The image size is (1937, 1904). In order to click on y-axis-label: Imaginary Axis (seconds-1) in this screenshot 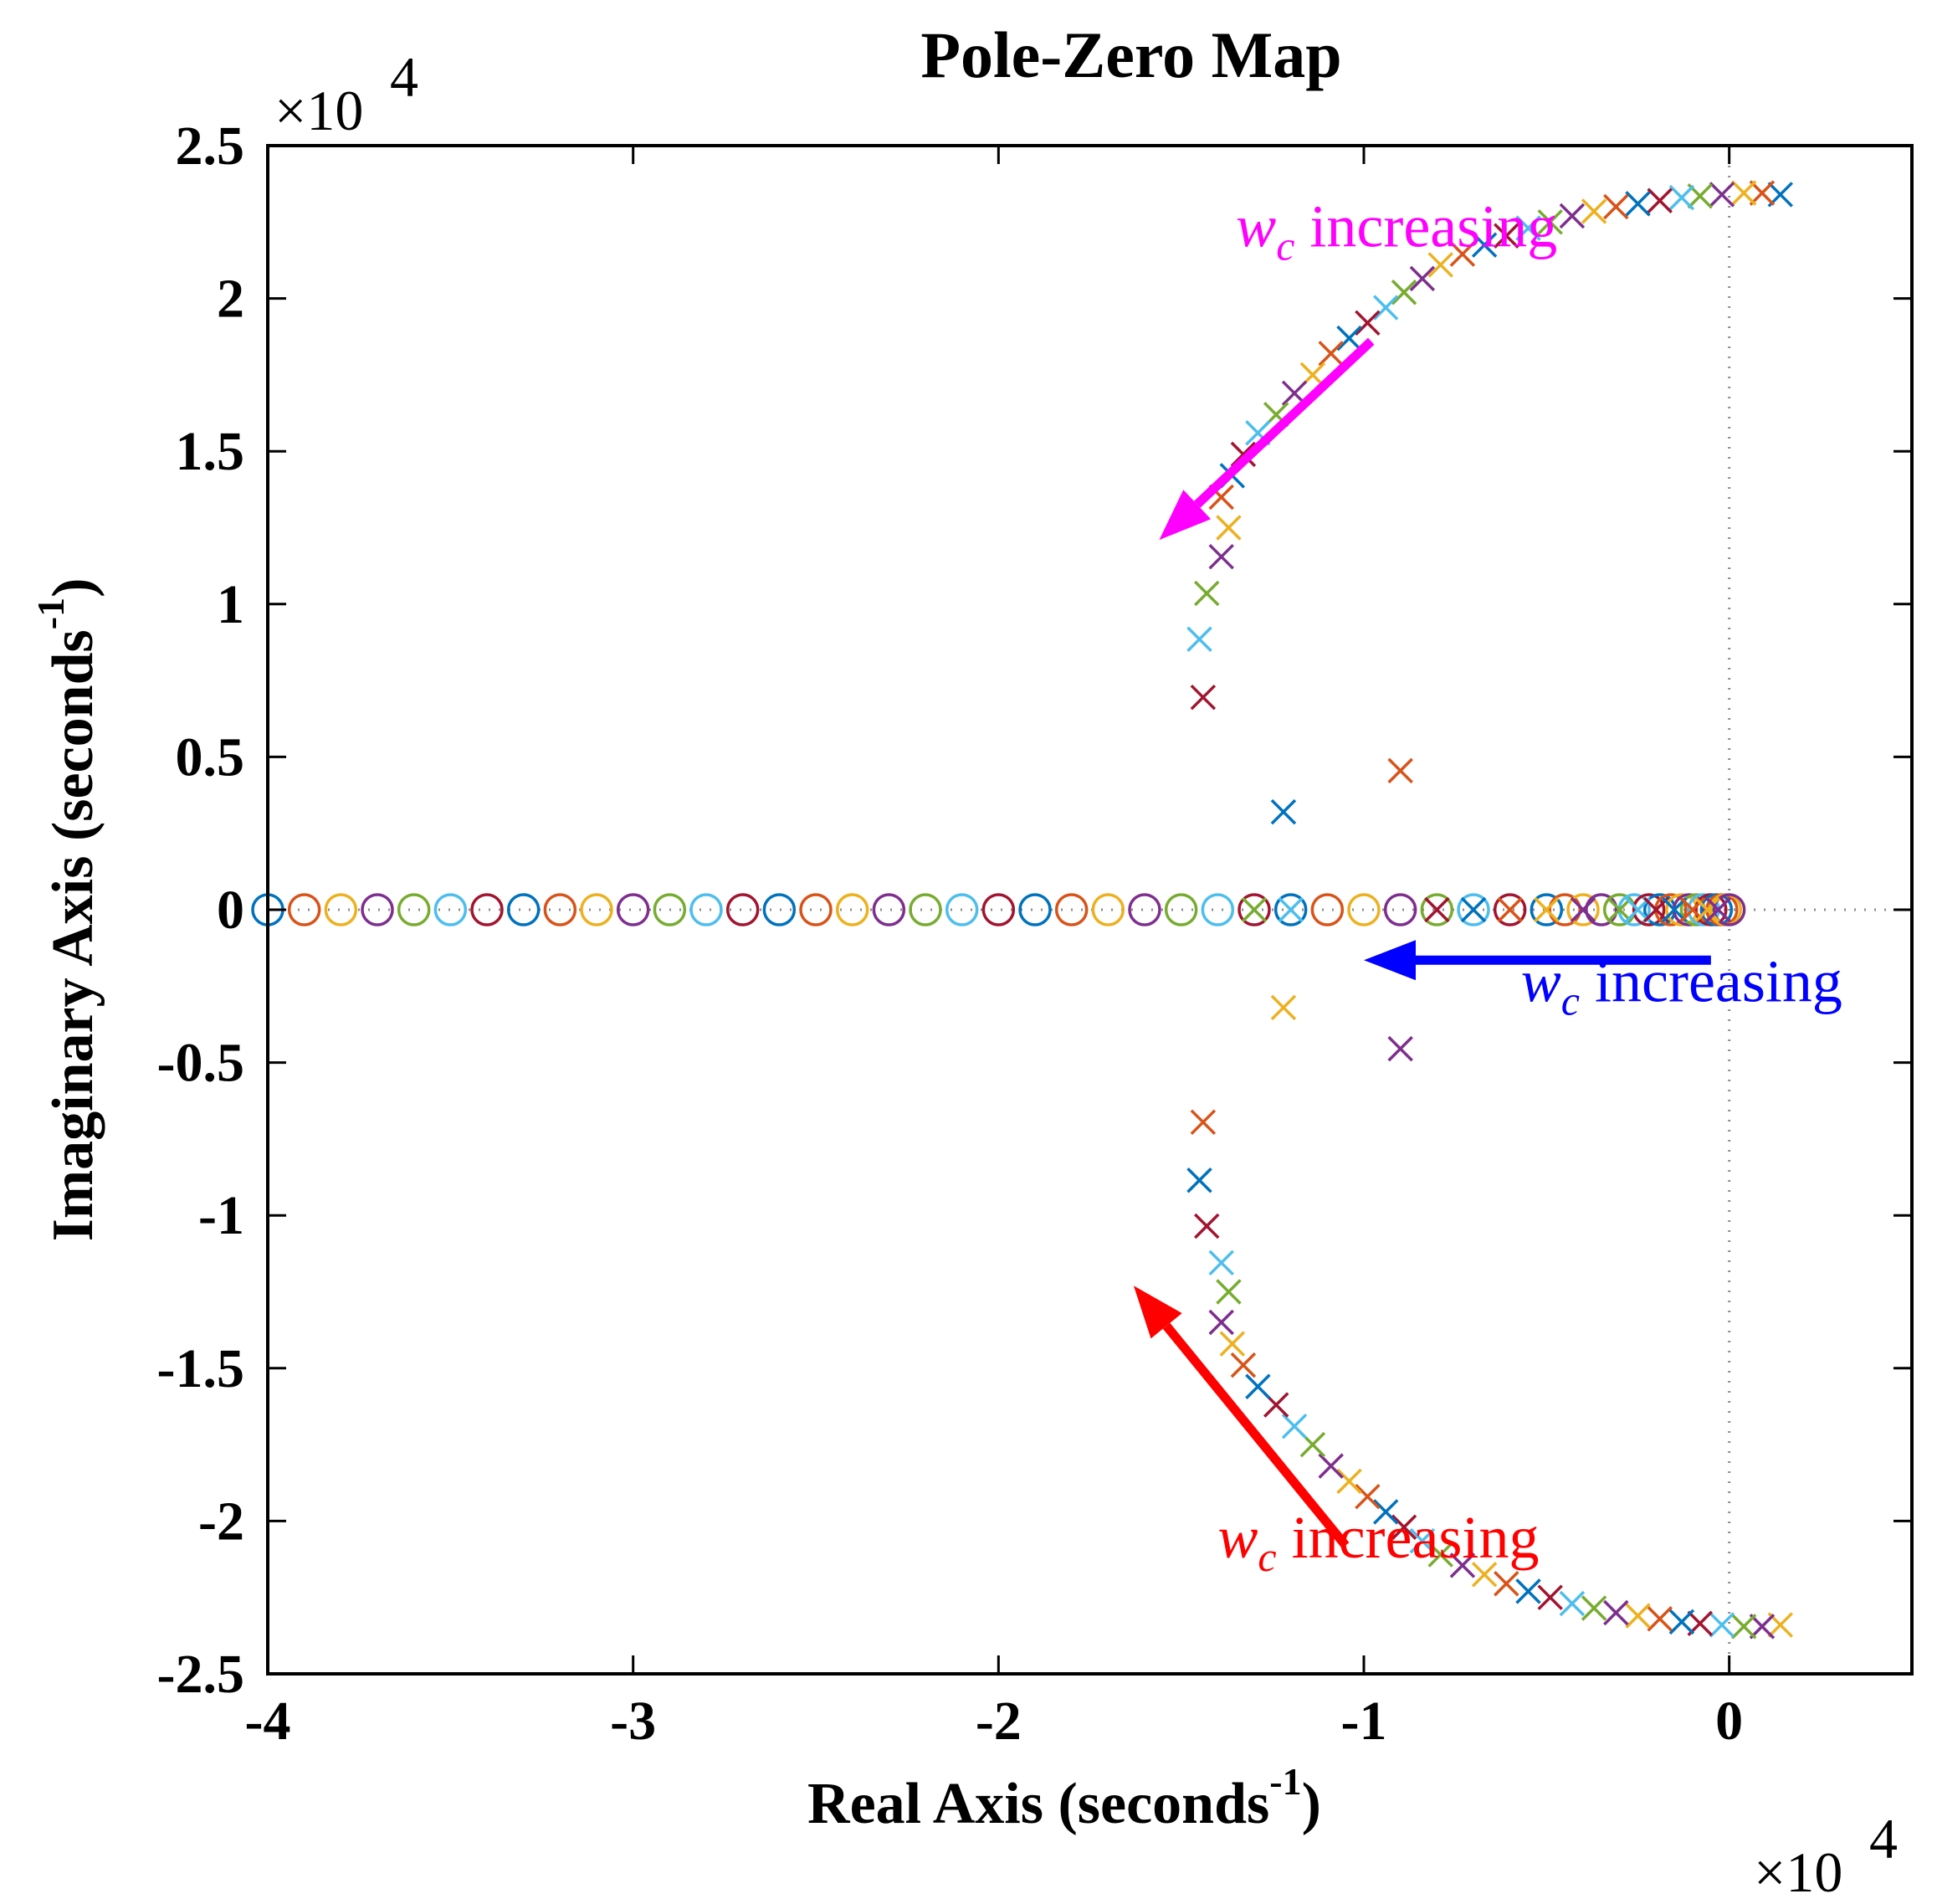, I will do `click(67, 910)`.